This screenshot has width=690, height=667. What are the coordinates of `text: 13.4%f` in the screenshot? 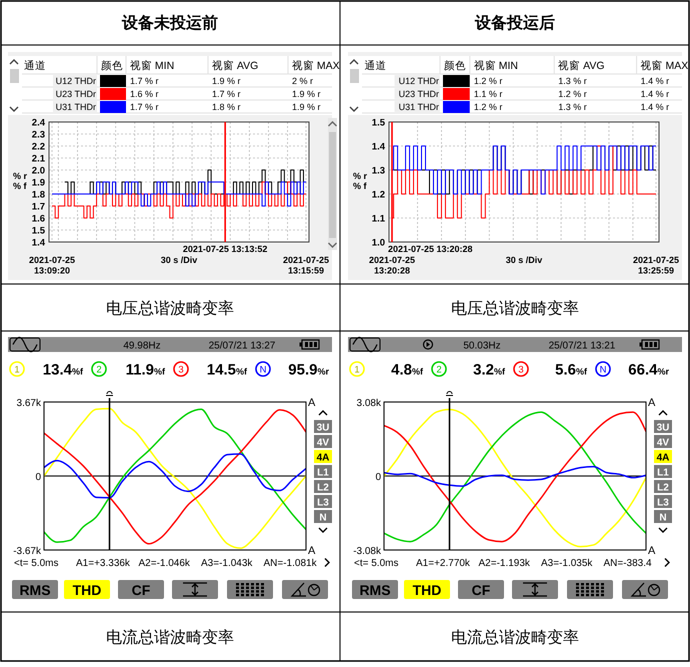 It's located at (63, 370).